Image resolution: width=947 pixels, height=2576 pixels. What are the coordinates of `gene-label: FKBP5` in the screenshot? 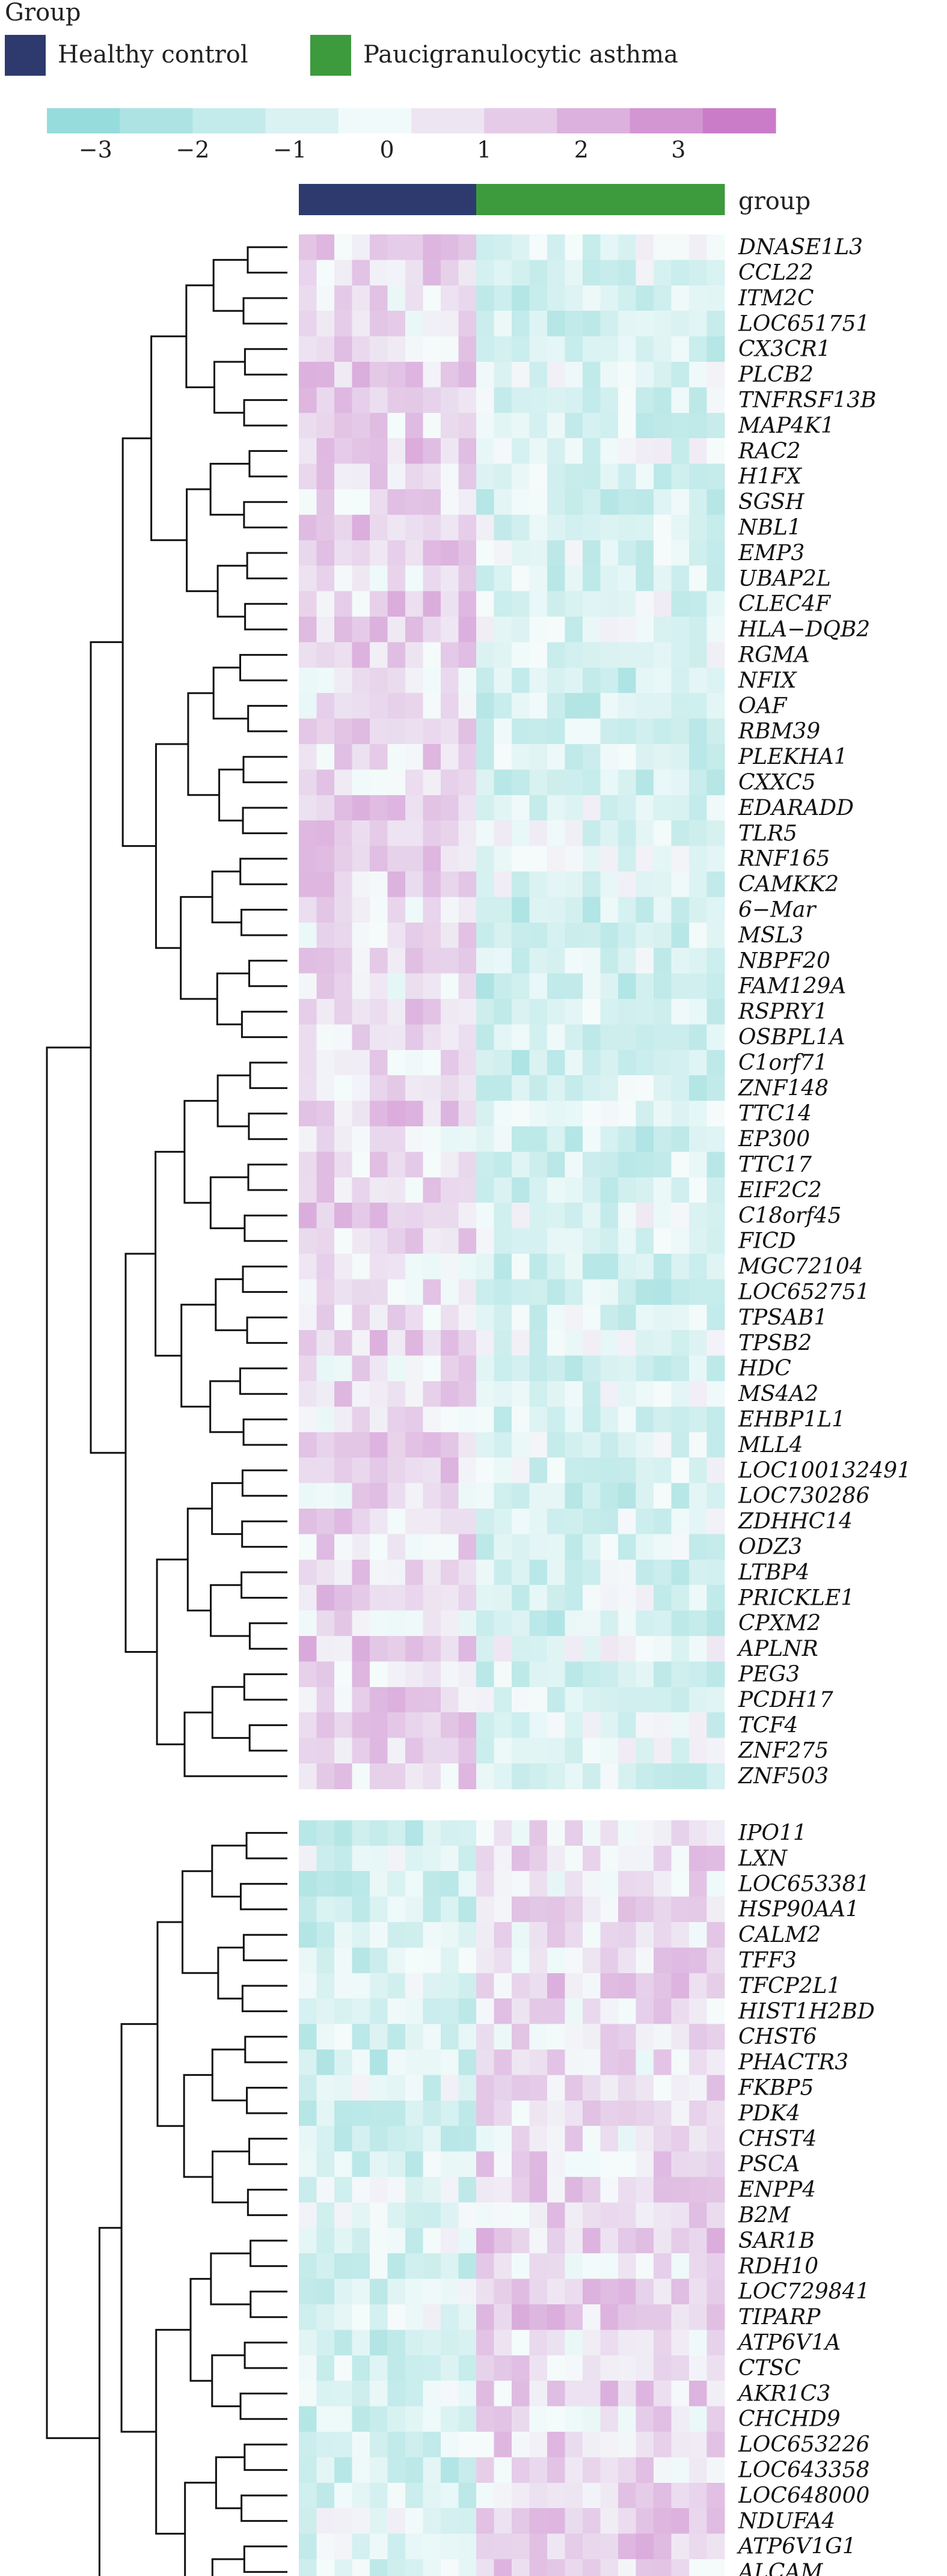 It's located at (776, 2087).